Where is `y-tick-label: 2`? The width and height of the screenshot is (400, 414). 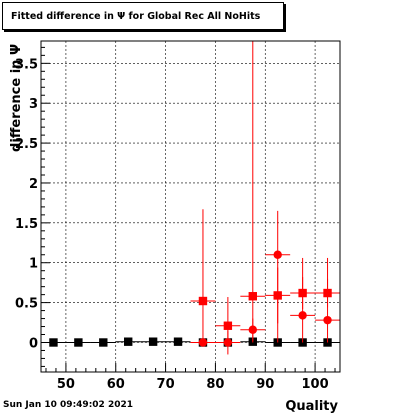 y-tick-label: 2 is located at coordinates (33, 184).